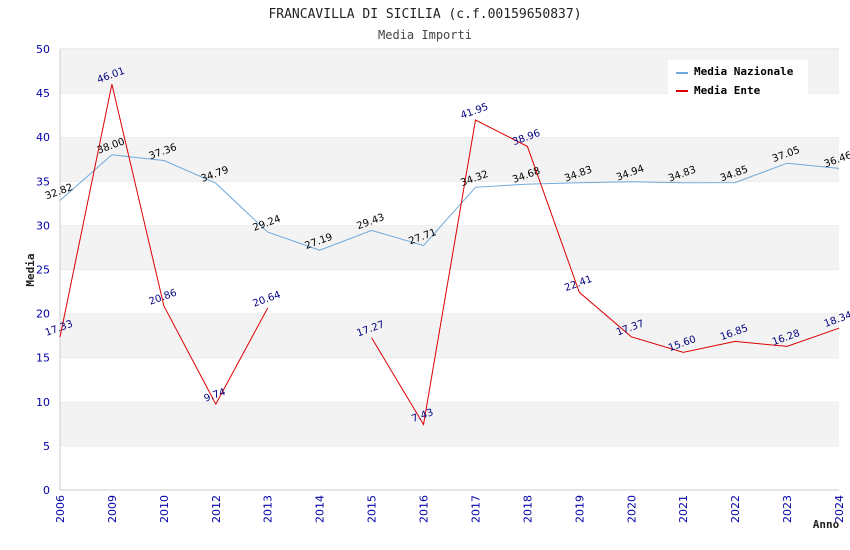 The image size is (850, 550). What do you see at coordinates (475, 509) in the screenshot?
I see `x-tick-label: 2017` at bounding box center [475, 509].